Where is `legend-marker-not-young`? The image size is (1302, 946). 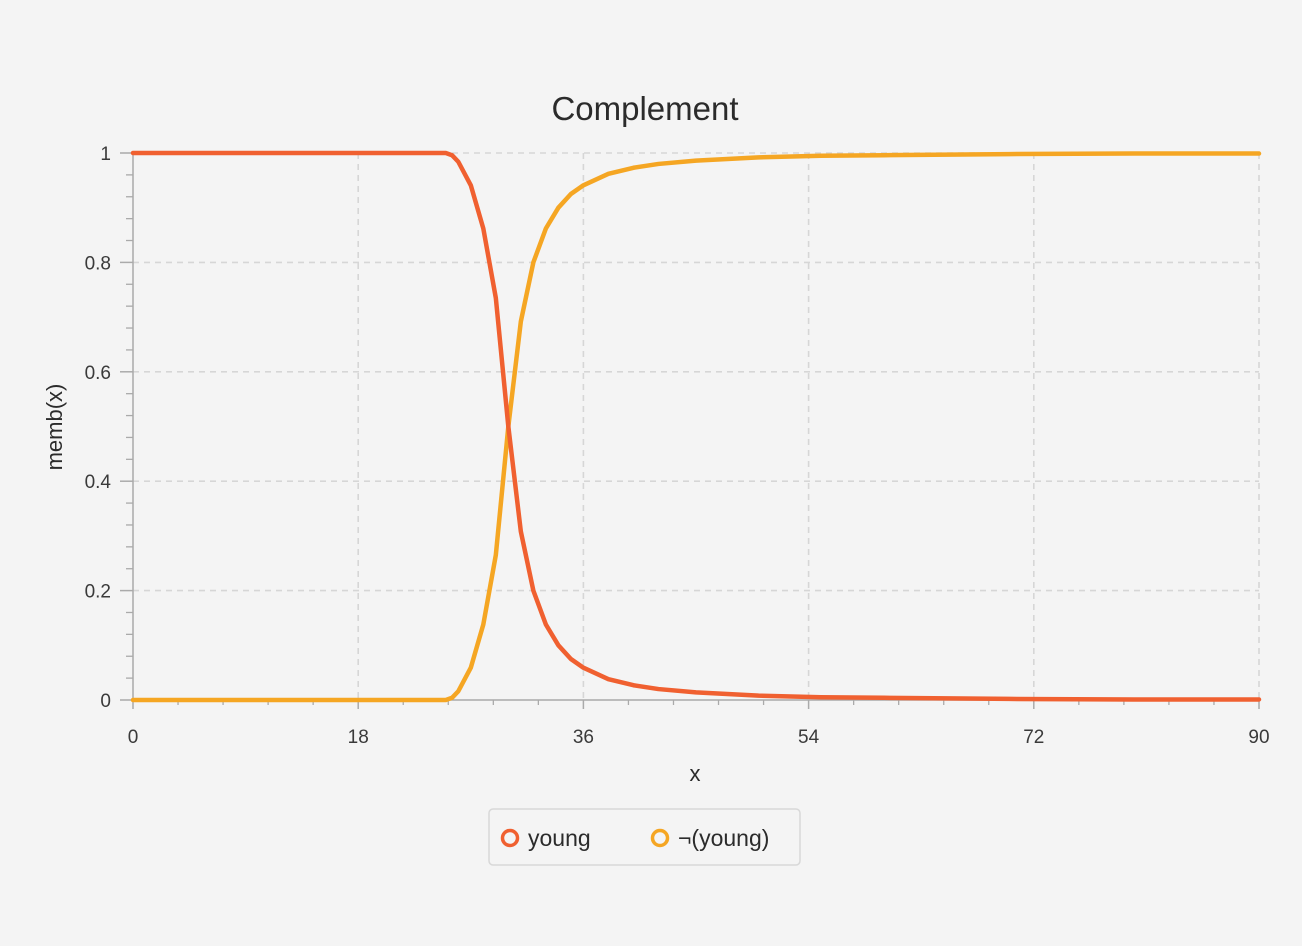 legend-marker-not-young is located at coordinates (660, 838).